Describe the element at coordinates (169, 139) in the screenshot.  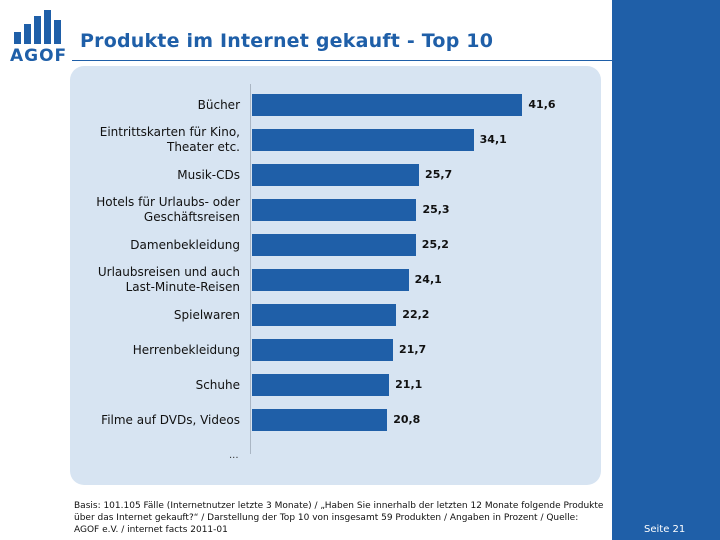
I see `category-label: Eintrittskarten für Kino, Theater etc.` at that location.